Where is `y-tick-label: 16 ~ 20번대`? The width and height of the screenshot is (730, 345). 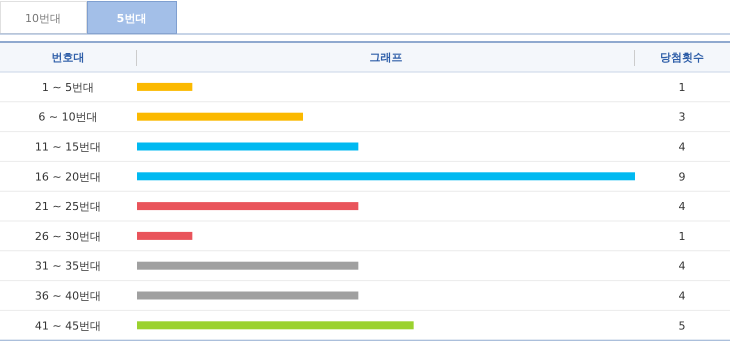 y-tick-label: 16 ~ 20번대 is located at coordinates (68, 177).